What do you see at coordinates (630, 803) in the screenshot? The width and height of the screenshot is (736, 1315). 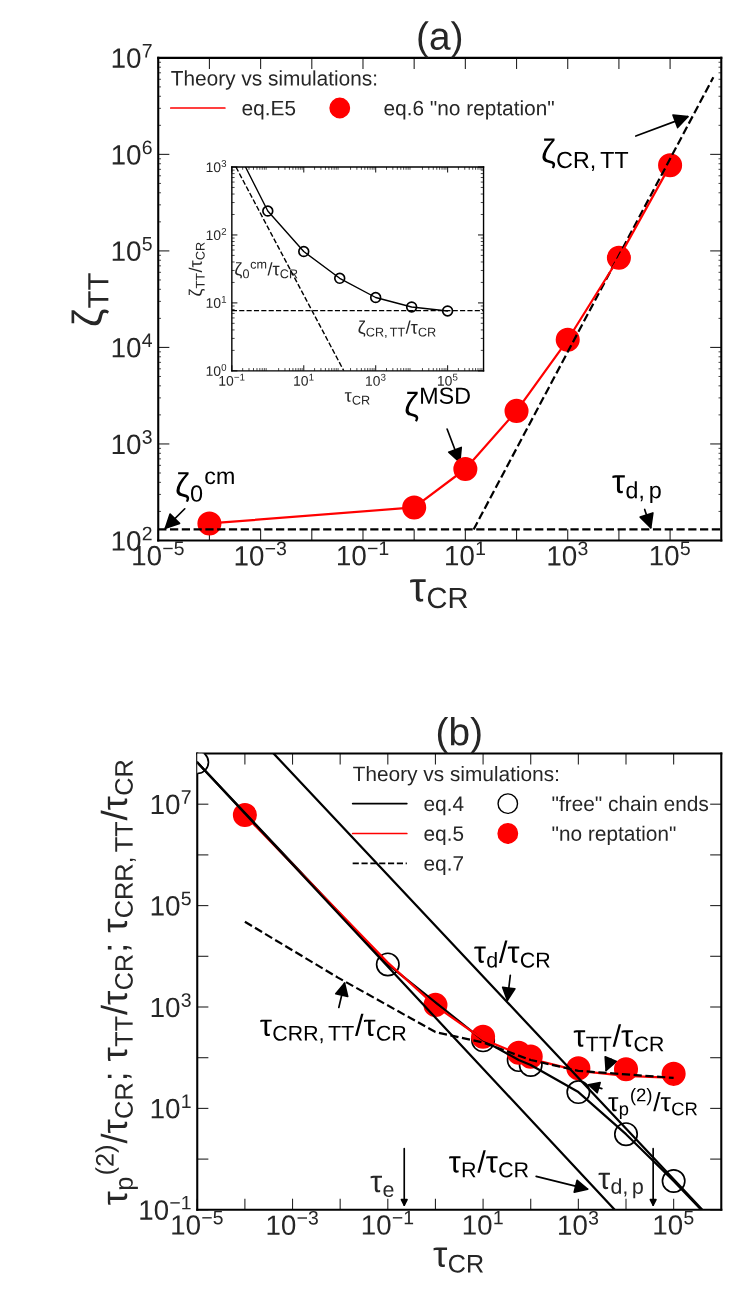 I see `legend-label: "free" chain ends` at bounding box center [630, 803].